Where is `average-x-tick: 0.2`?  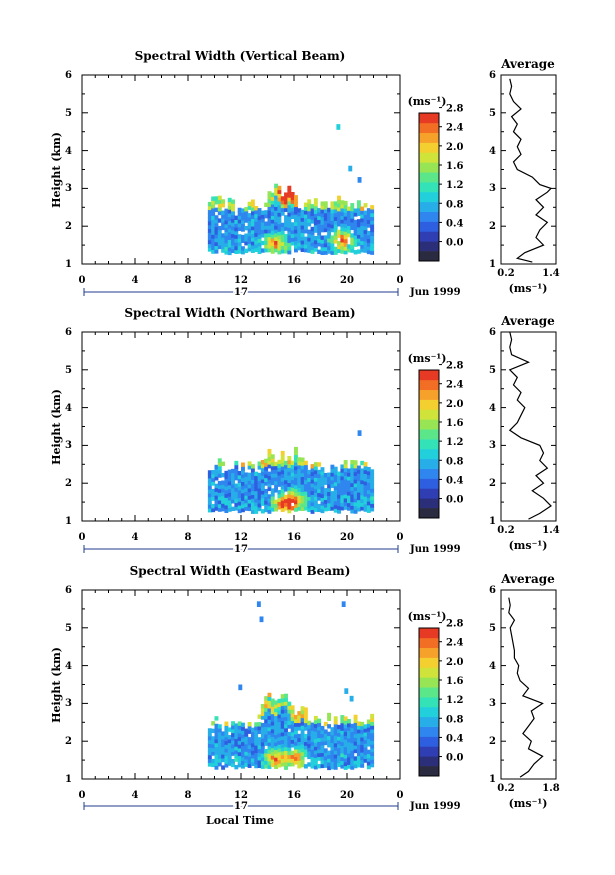
average-x-tick: 0.2 is located at coordinates (505, 273).